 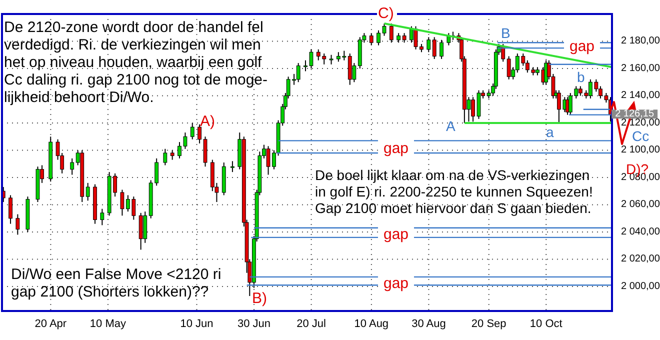 I want to click on x-tick-label: 20 Sep, so click(x=488, y=324).